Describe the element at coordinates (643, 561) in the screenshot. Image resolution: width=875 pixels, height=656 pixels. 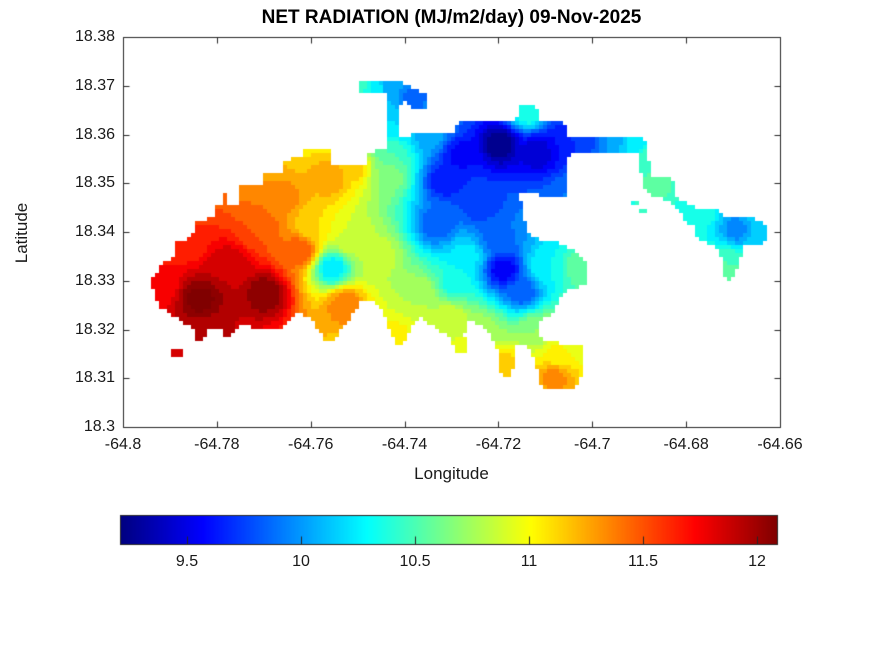
I see `colorbar-tick-label: 11.5` at that location.